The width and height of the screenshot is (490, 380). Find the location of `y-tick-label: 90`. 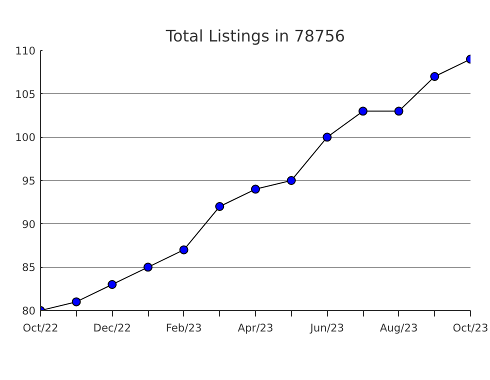

y-tick-label: 90 is located at coordinates (29, 224).